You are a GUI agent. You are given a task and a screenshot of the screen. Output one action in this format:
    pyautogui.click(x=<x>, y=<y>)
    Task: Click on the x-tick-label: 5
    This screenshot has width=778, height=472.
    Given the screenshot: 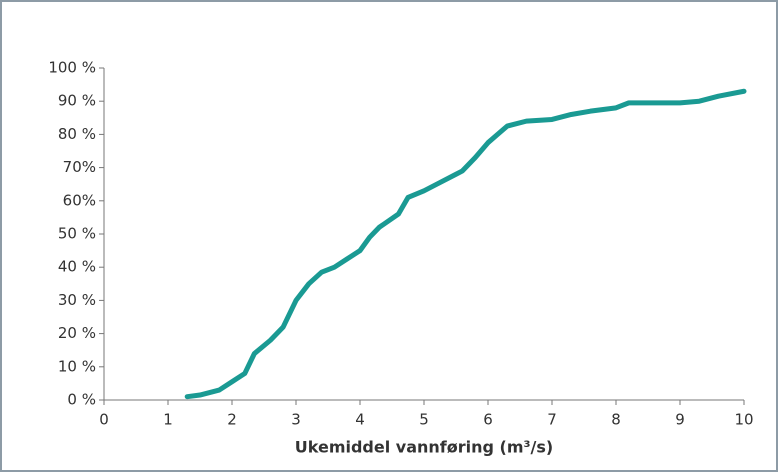 What is the action you would take?
    pyautogui.click(x=424, y=420)
    